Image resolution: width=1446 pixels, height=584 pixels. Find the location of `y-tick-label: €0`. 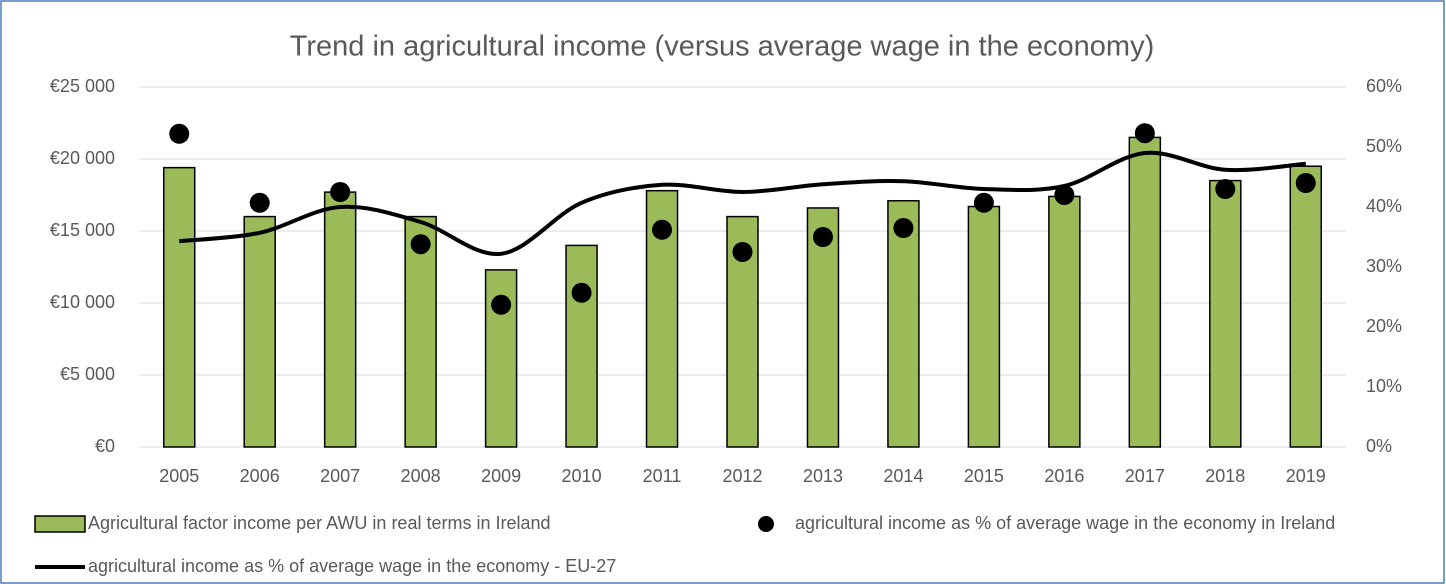

y-tick-label: €0 is located at coordinates (105, 446).